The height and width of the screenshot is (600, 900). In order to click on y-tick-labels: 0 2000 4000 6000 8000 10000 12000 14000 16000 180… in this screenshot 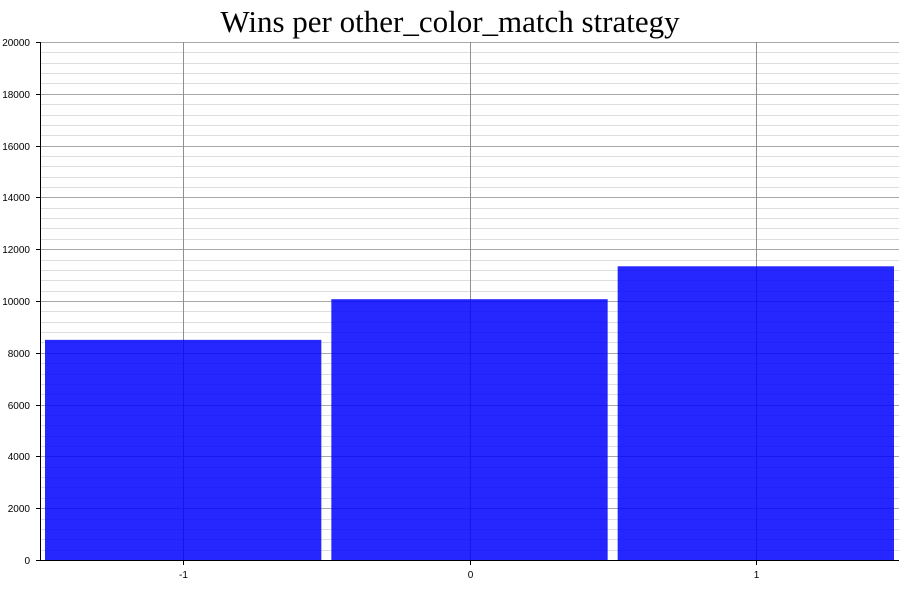, I will do `click(16, 302)`.